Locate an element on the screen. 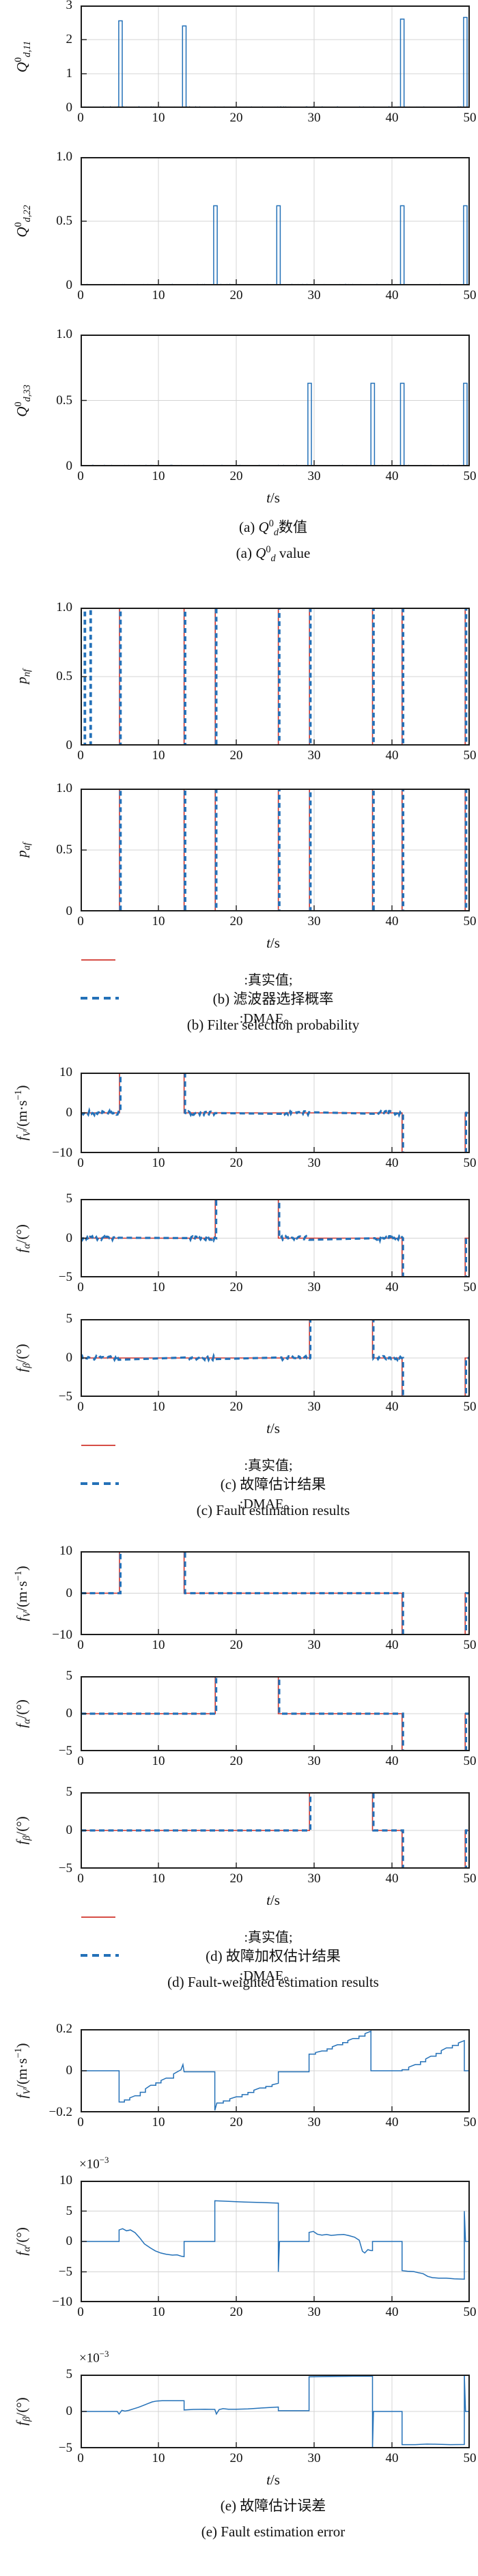 Image resolution: width=478 pixels, height=2576 pixels. y-tick-label: 1 is located at coordinates (69, 73).